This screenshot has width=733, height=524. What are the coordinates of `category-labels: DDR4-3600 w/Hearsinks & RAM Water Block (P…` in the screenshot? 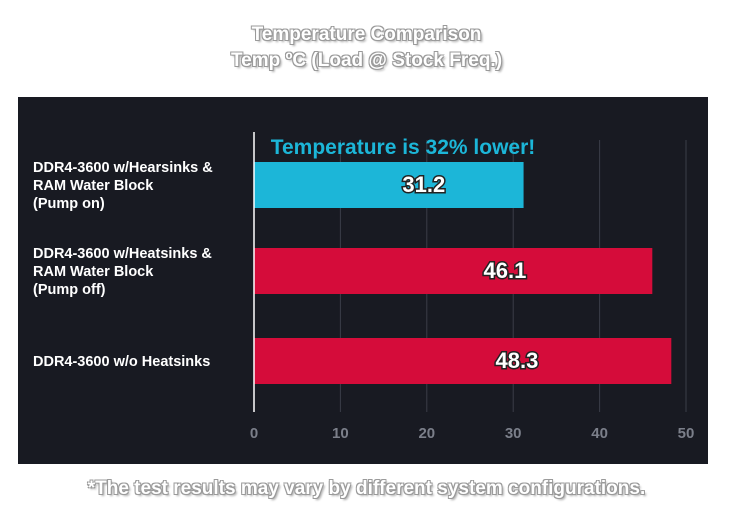 It's located at (123, 265).